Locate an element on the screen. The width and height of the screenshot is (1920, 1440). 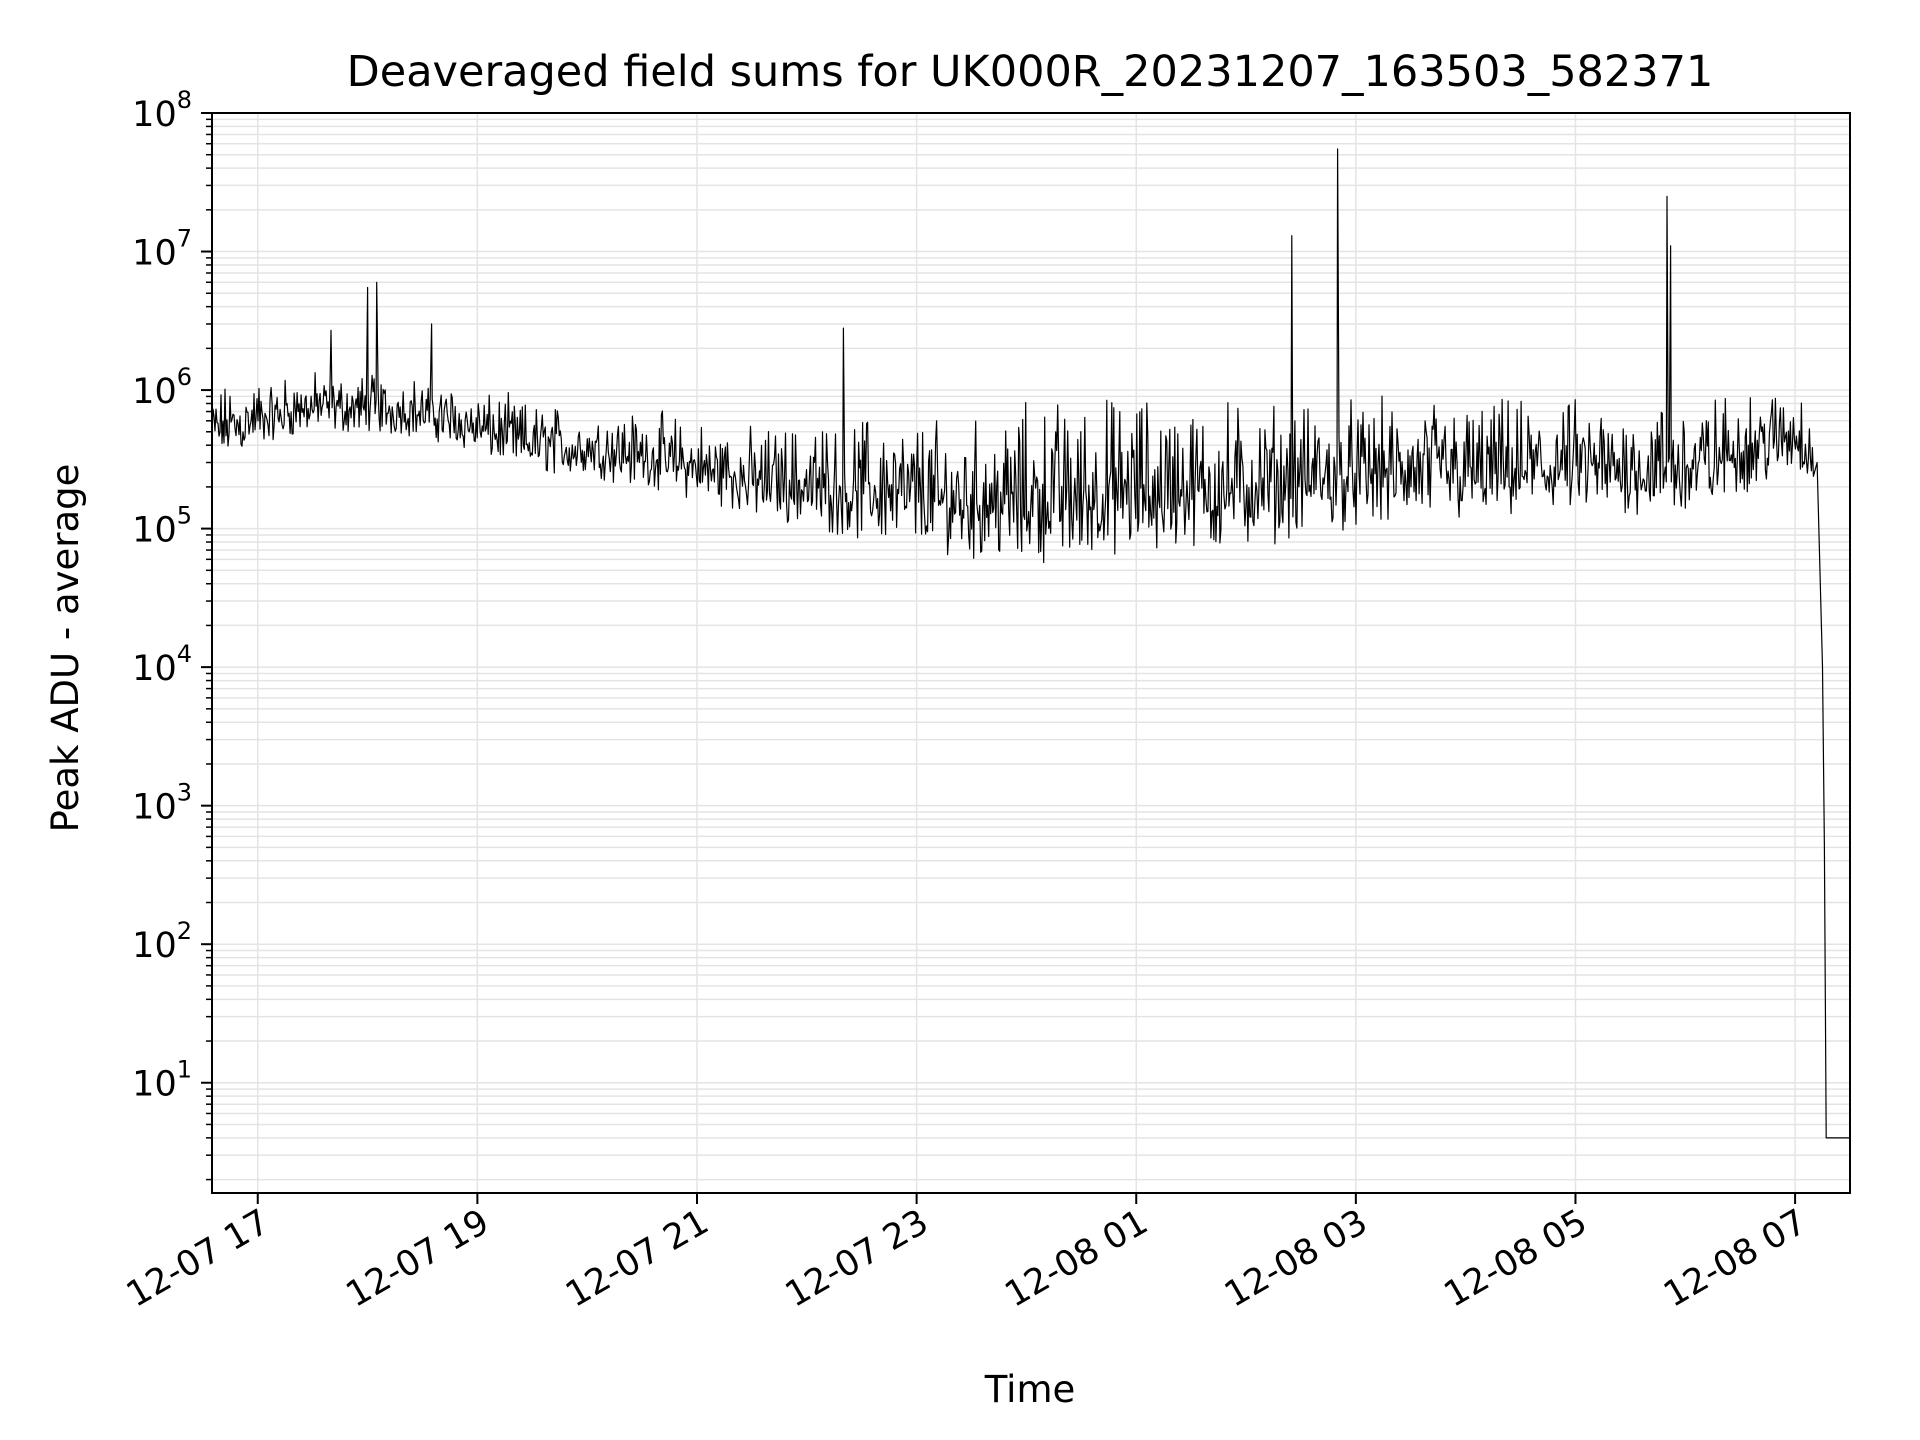
y-tick-label: 10⁵ is located at coordinates (162, 526).